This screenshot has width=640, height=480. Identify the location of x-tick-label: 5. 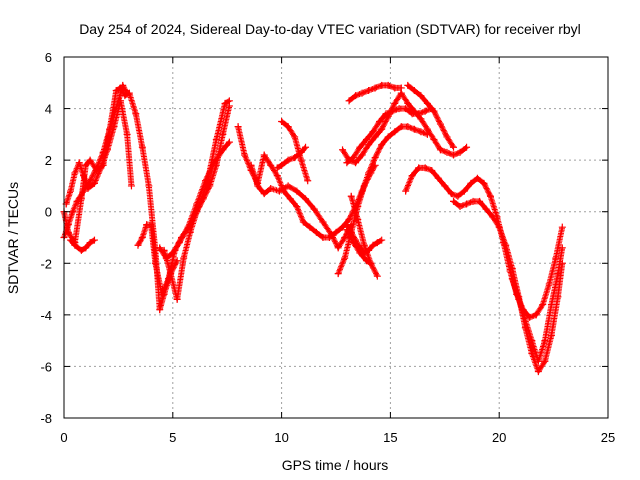
(172, 437).